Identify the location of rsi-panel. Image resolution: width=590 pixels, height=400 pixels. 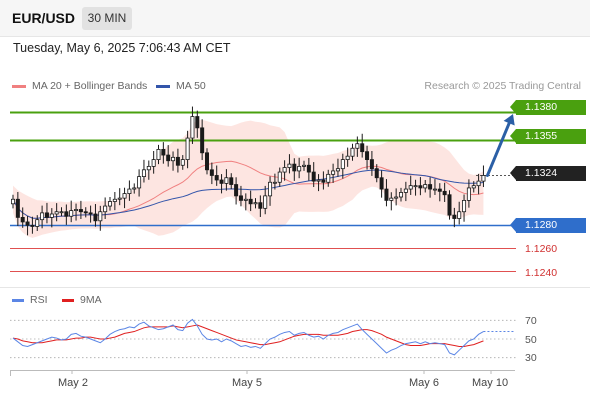
(263, 338).